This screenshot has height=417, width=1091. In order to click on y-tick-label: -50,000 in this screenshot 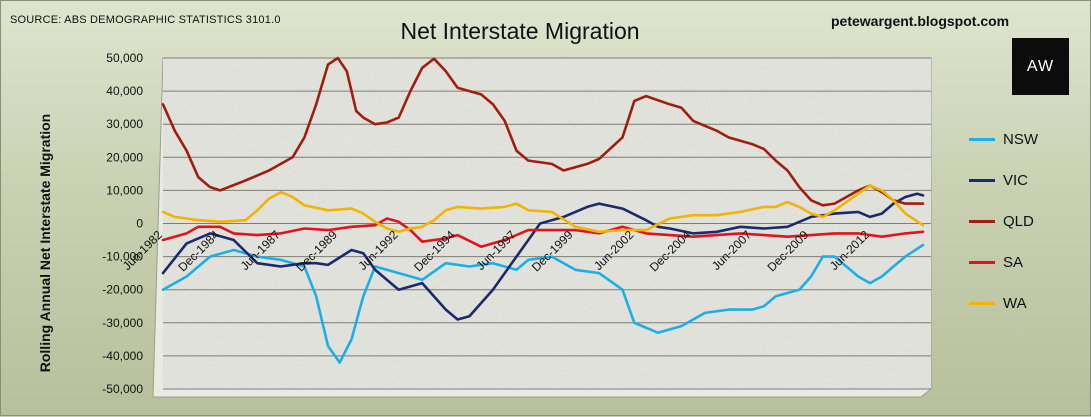, I will do `click(122, 389)`.